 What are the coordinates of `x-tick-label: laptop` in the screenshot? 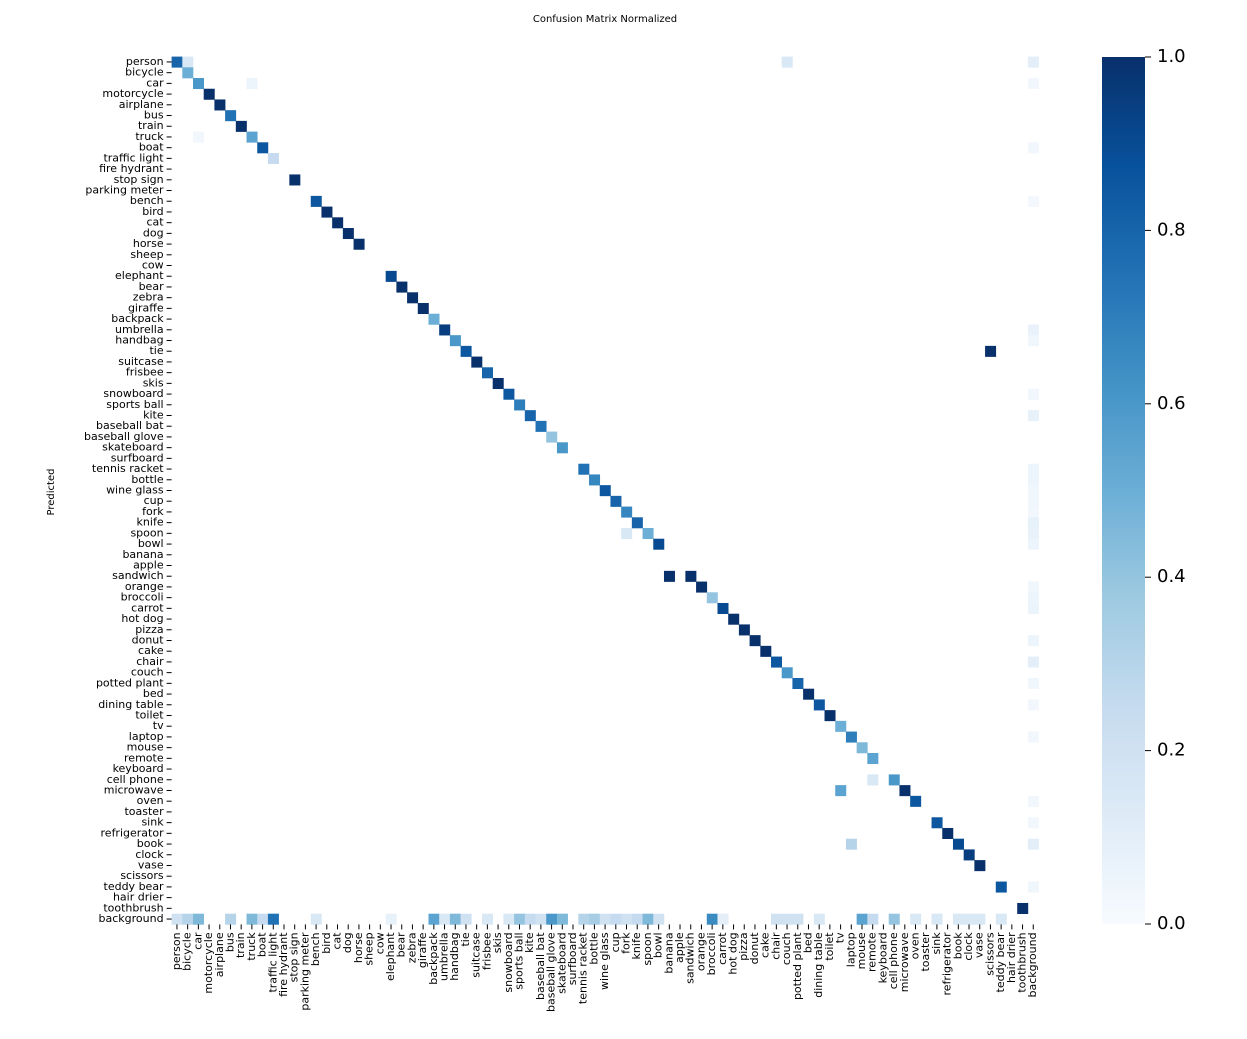 It's located at (850, 949).